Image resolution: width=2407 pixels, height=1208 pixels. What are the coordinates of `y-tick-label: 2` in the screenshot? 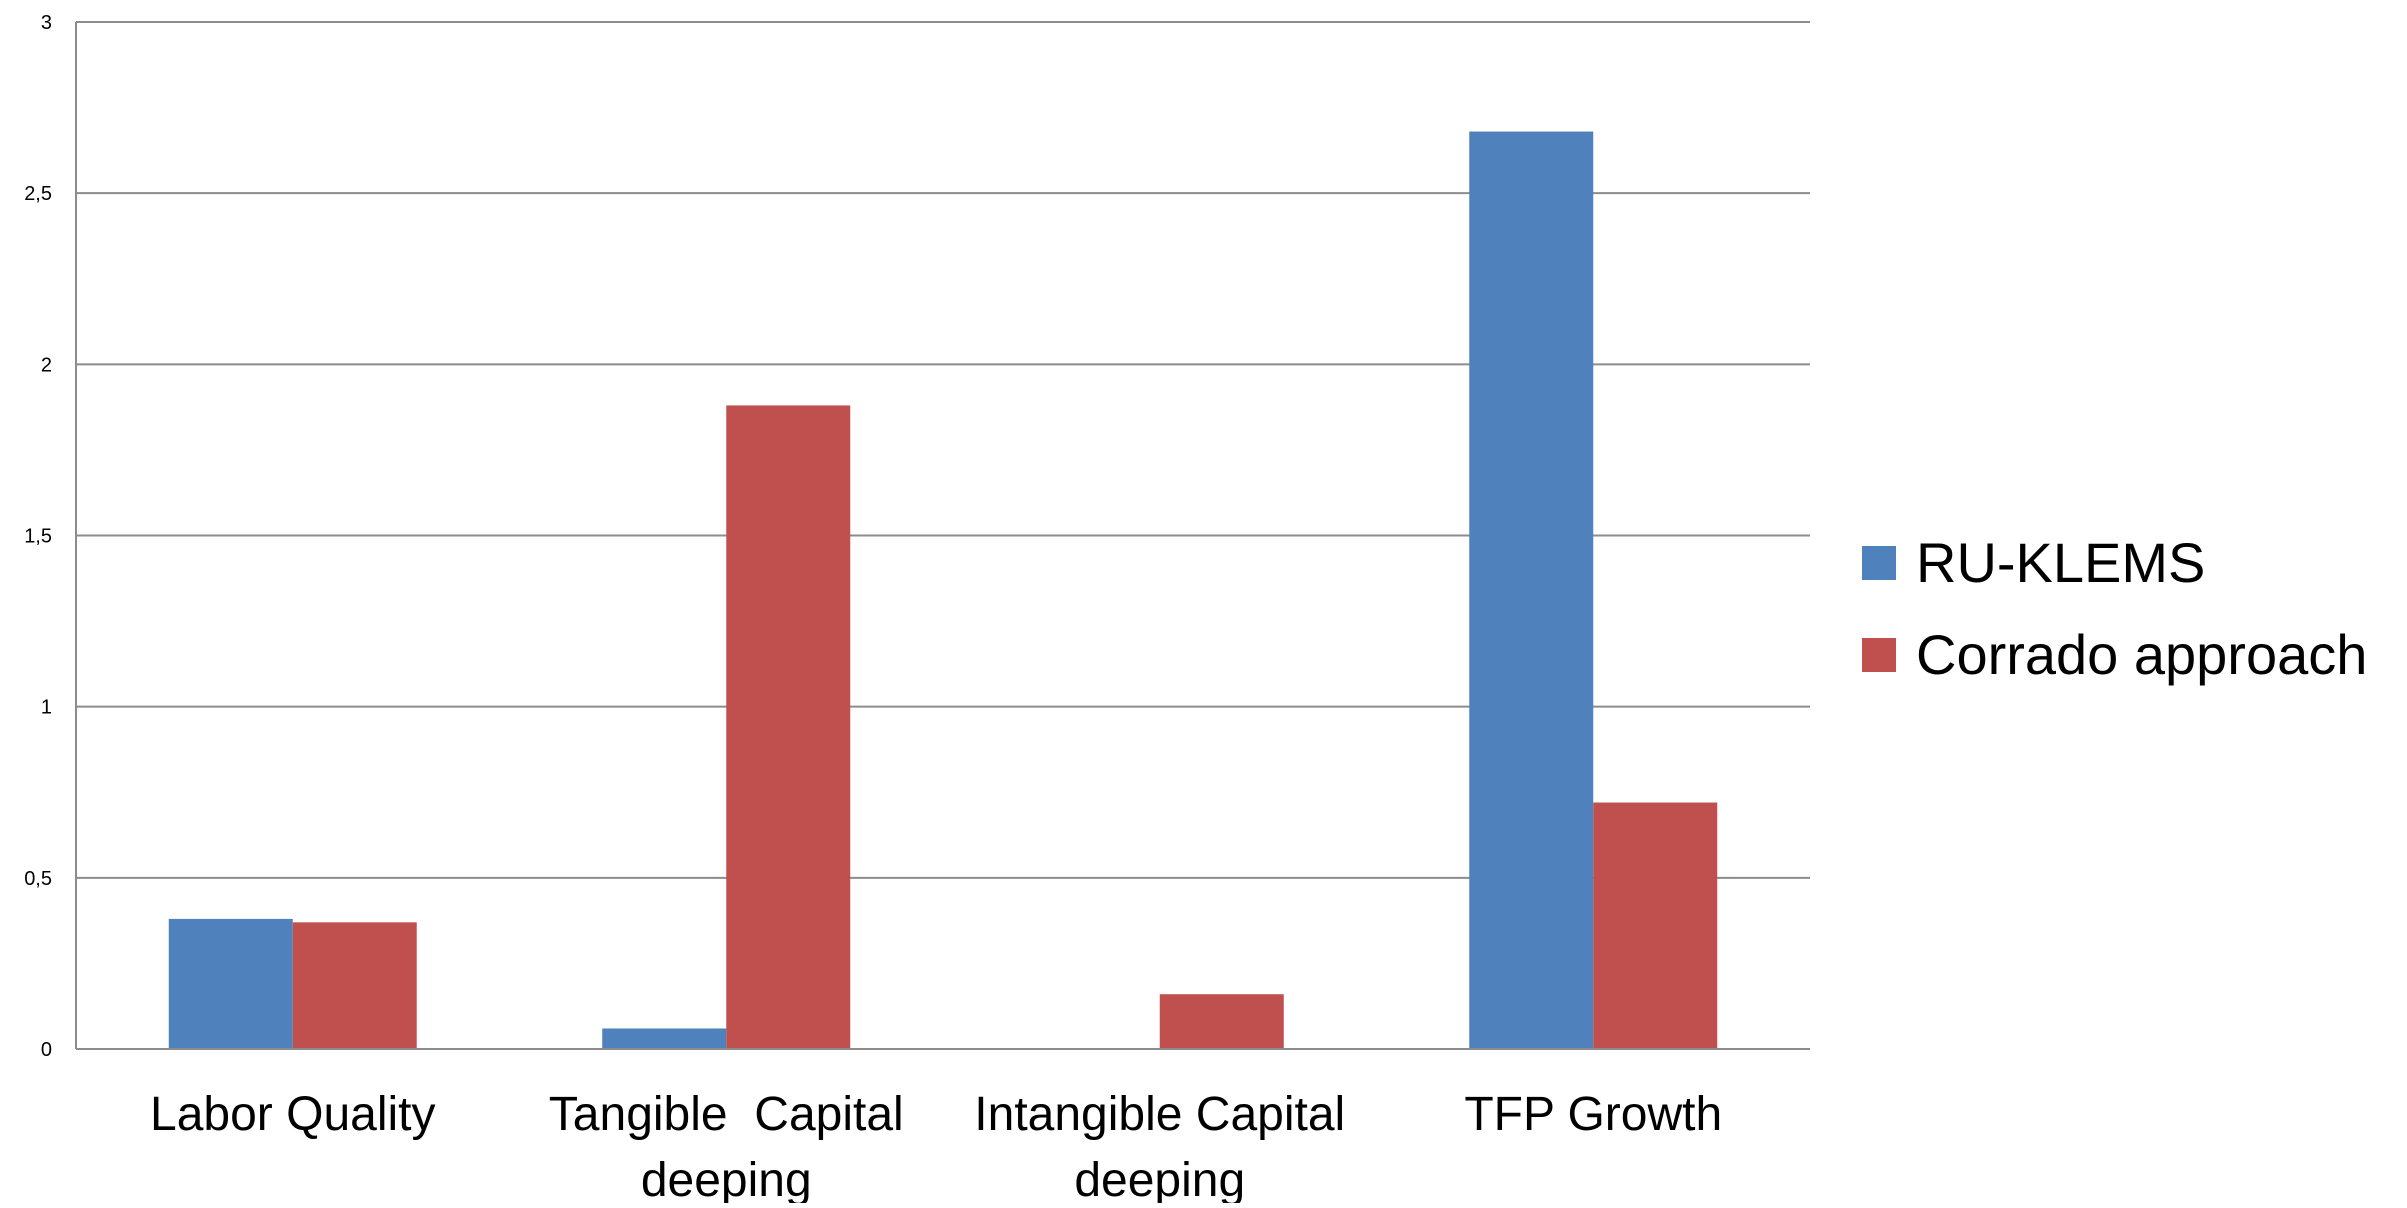 It's located at (46, 365).